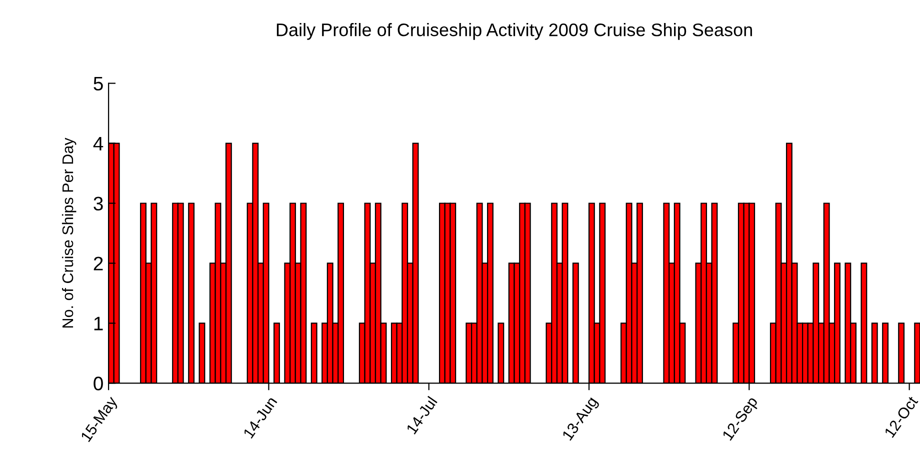 Image resolution: width=920 pixels, height=476 pixels. Describe the element at coordinates (98, 383) in the screenshot. I see `y-tick-label: 0` at that location.